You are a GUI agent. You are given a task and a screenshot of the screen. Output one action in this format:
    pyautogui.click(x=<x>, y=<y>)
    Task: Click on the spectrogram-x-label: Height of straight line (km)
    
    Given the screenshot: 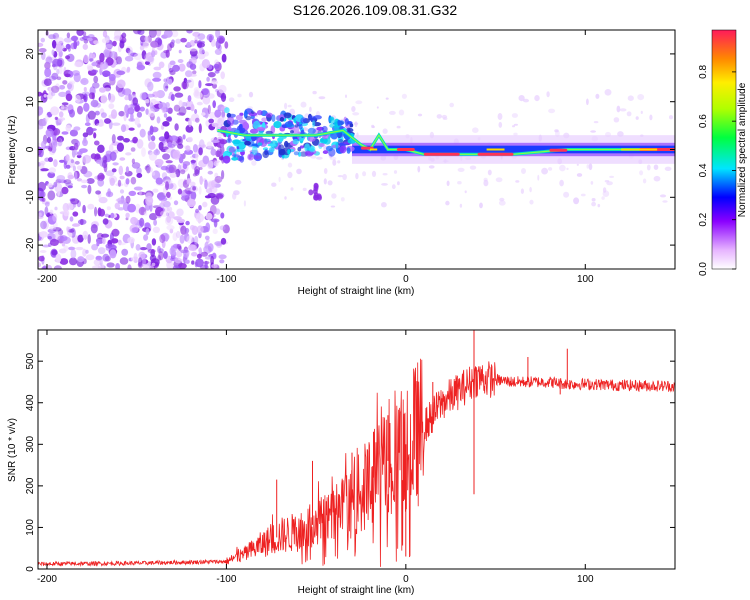 What is the action you would take?
    pyautogui.click(x=356, y=291)
    